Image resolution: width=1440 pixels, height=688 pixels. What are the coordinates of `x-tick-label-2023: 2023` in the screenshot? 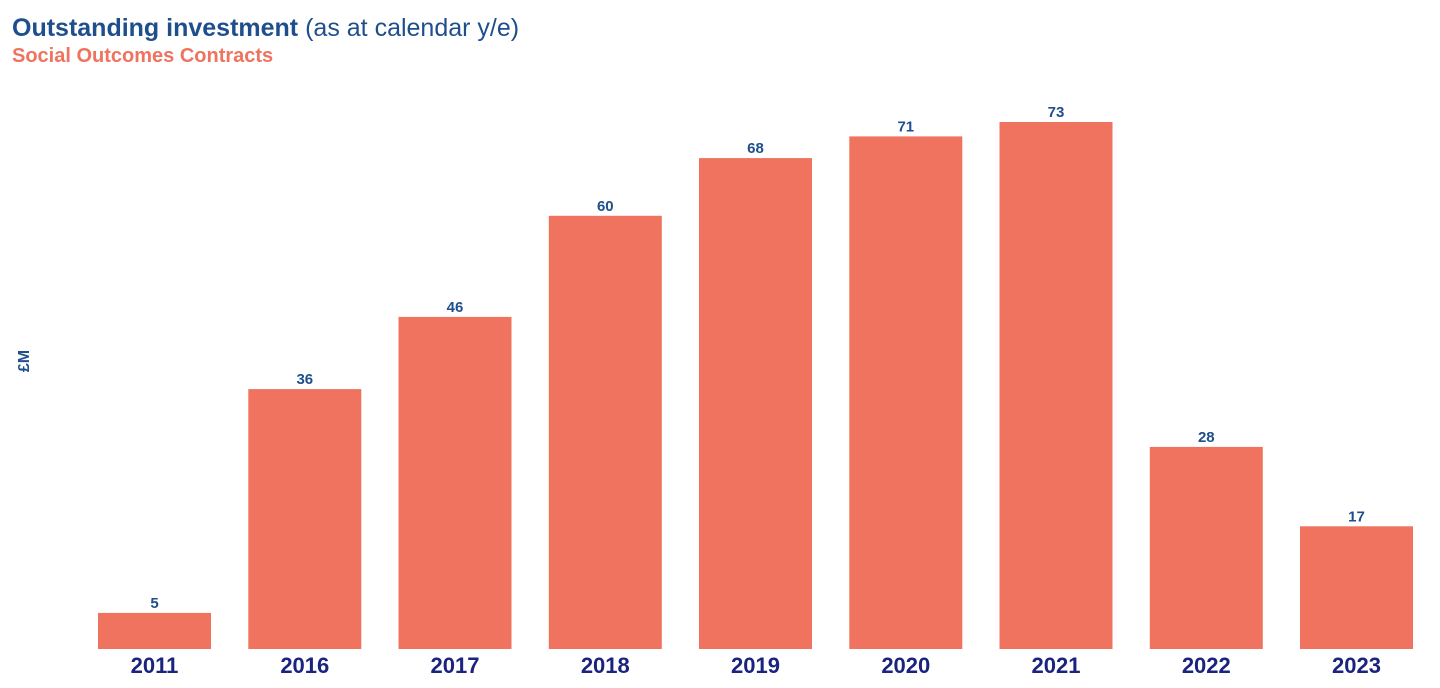 It's located at (1356, 665).